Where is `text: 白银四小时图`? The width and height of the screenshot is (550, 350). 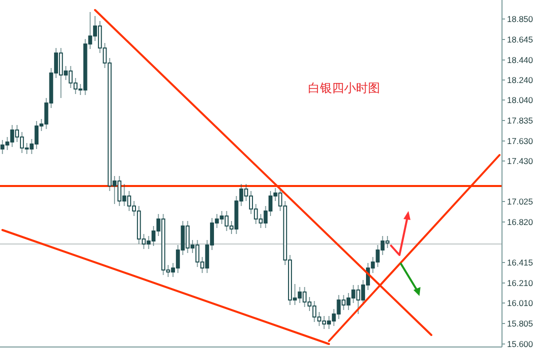
text: 白银四小时图 is located at coordinates (344, 88).